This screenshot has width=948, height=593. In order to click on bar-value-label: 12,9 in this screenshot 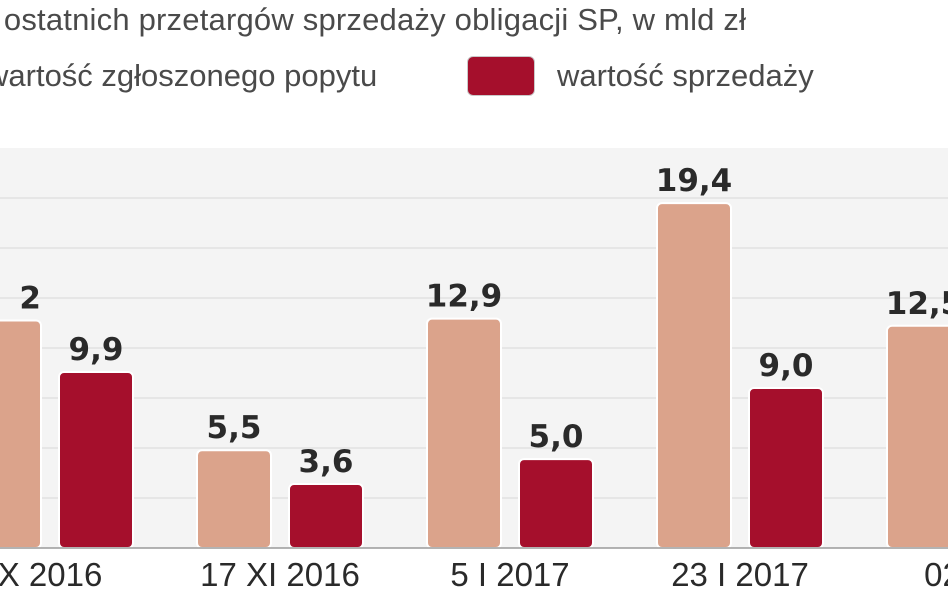, I will do `click(464, 297)`.